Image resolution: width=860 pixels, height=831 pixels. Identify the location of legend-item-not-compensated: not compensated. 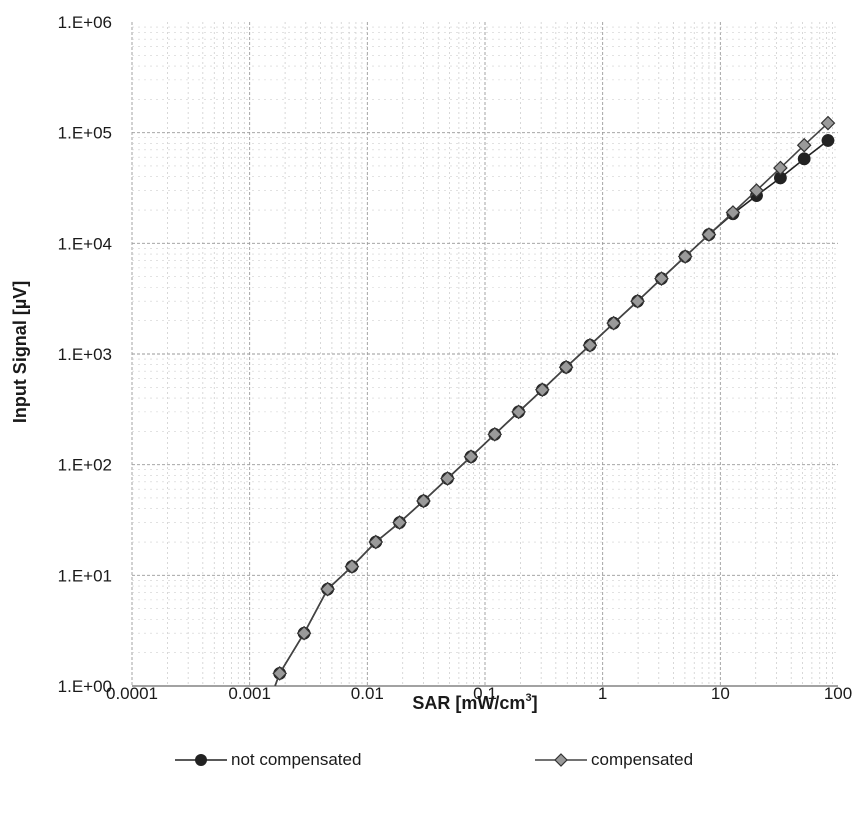
(268, 760).